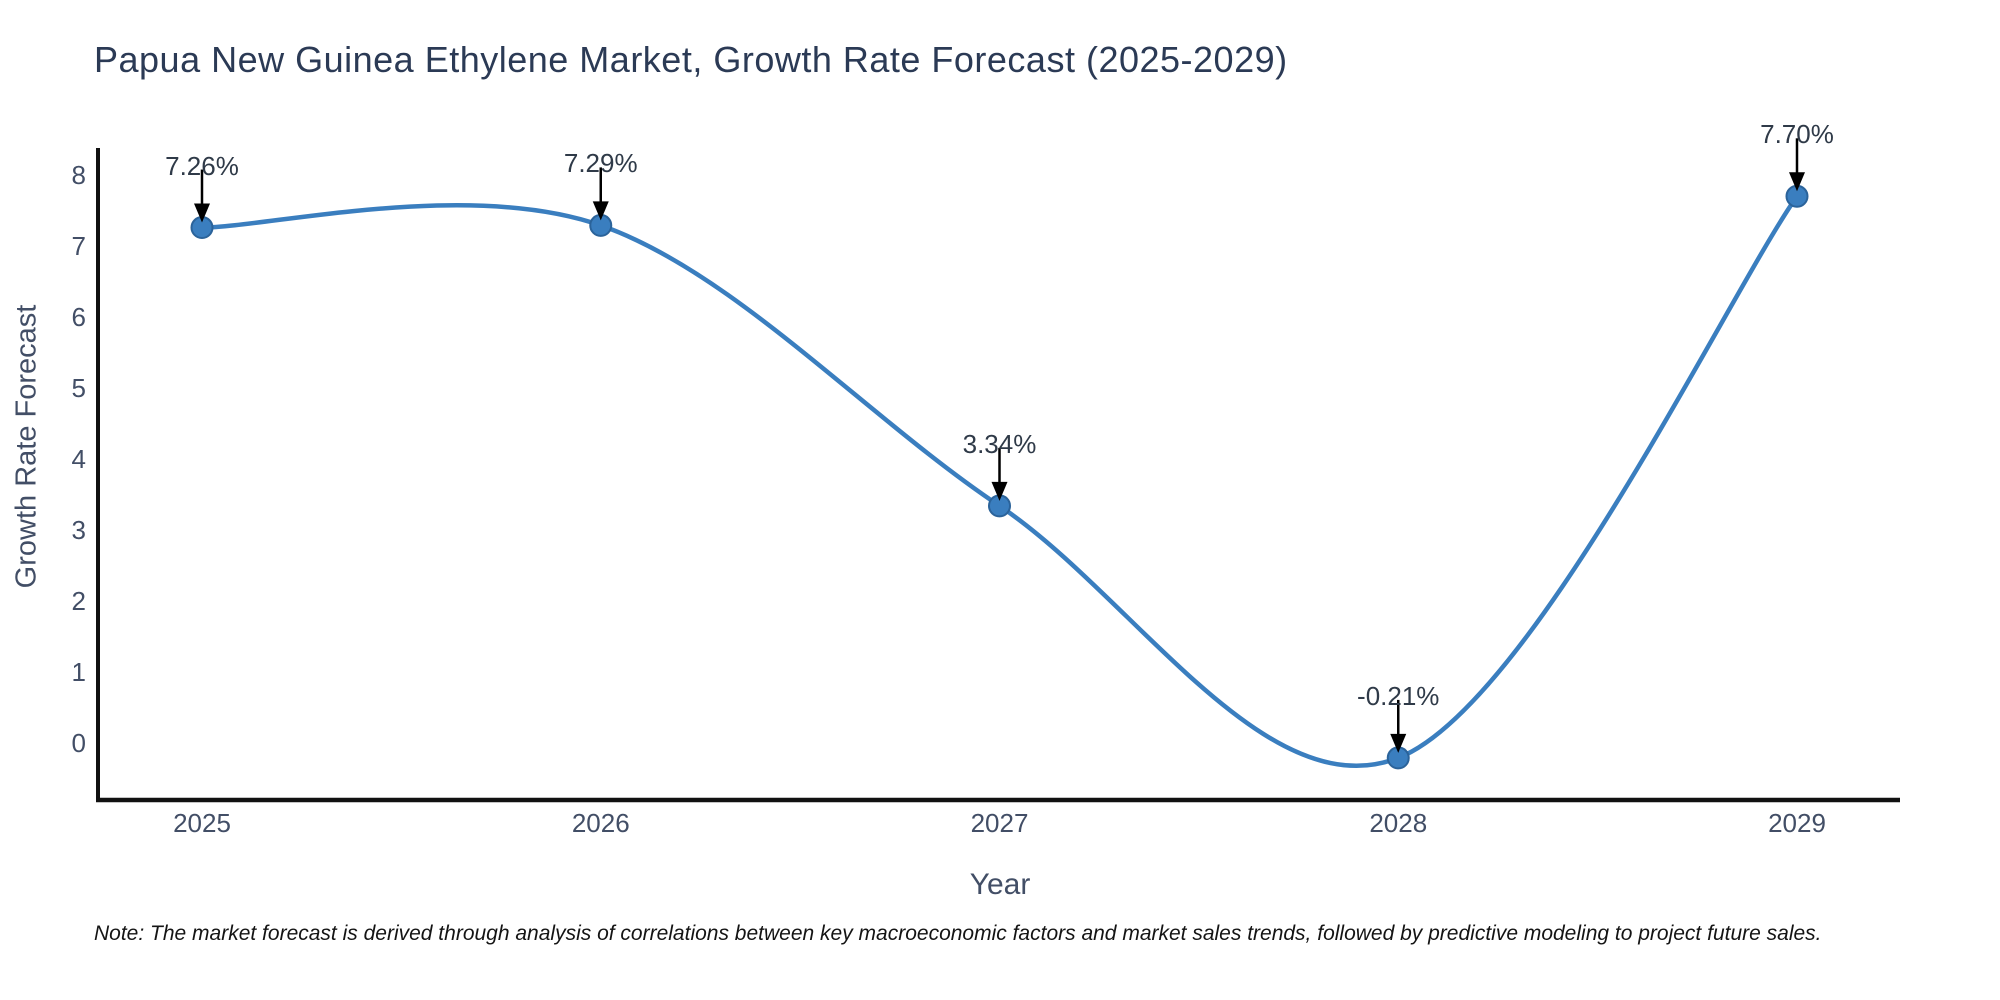  Describe the element at coordinates (78, 672) in the screenshot. I see `y-tick-label: 1` at that location.